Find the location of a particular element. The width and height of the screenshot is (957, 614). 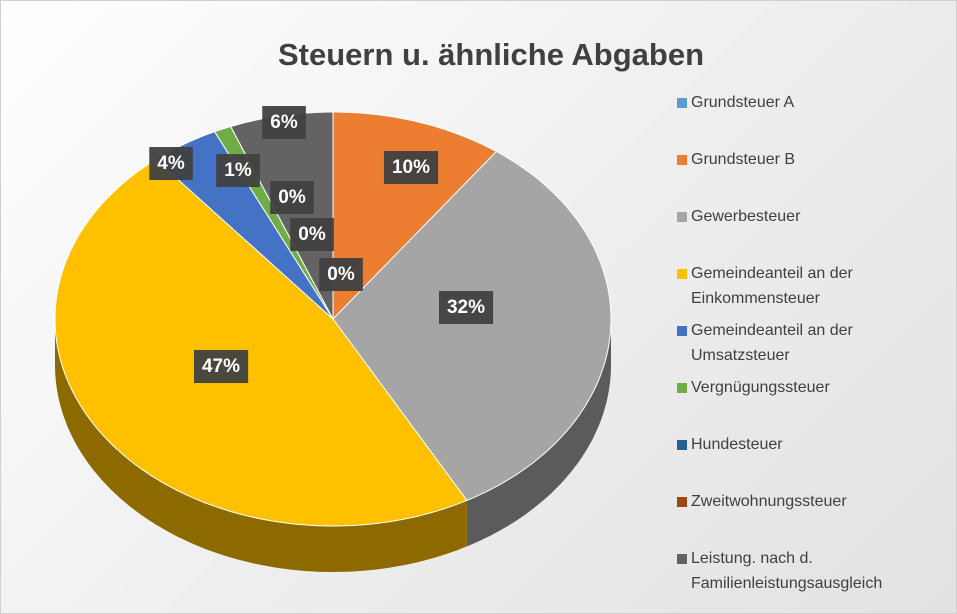

data-label-text: 6% is located at coordinates (284, 122).